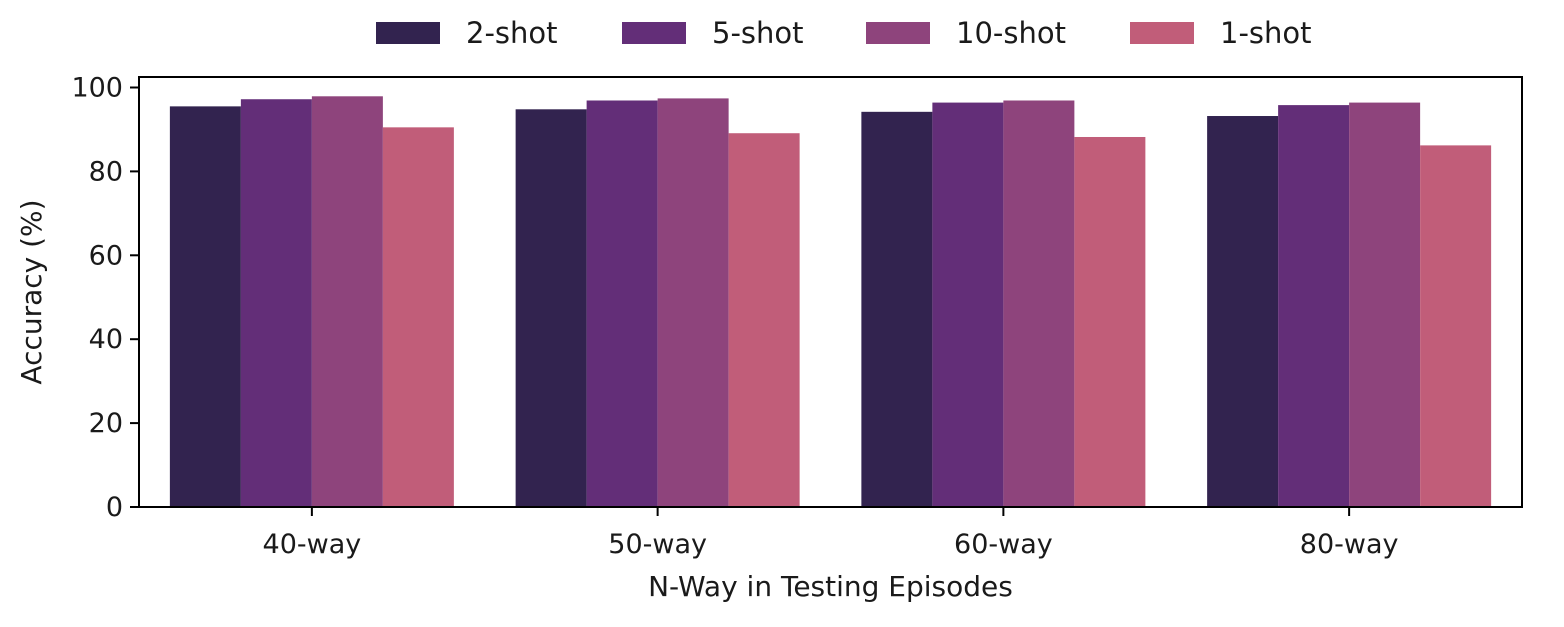 This screenshot has width=1564, height=627. Describe the element at coordinates (418, 317) in the screenshot. I see `bar-1-shot-40-way` at that location.